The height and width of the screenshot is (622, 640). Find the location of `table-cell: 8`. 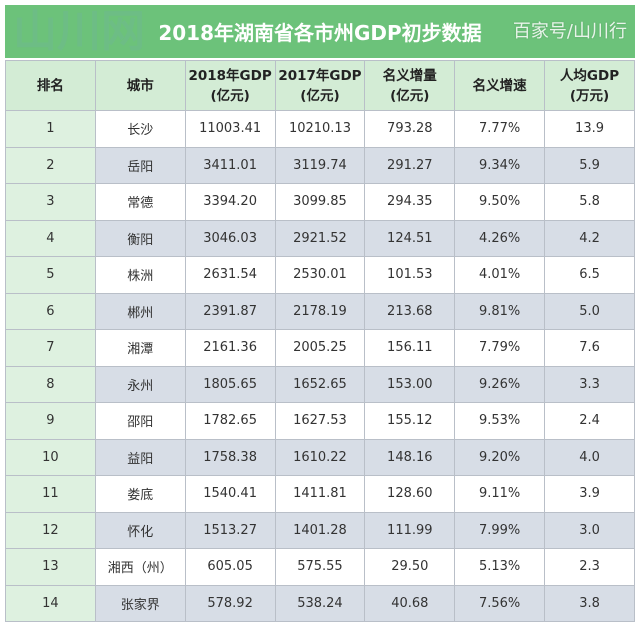

table-cell: 8 is located at coordinates (50, 384).